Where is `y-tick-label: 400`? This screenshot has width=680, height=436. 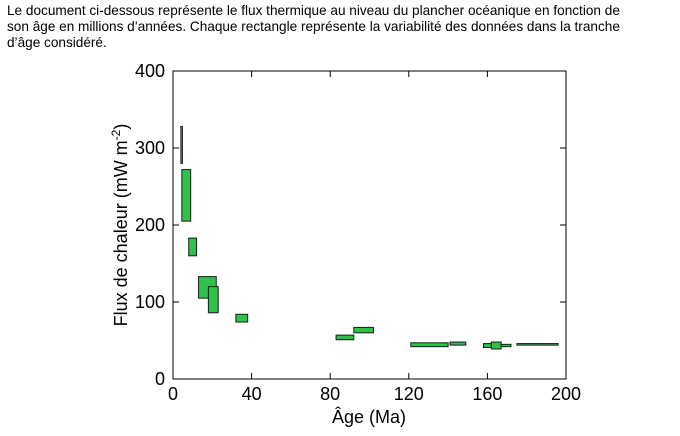 y-tick-label: 400 is located at coordinates (150, 71).